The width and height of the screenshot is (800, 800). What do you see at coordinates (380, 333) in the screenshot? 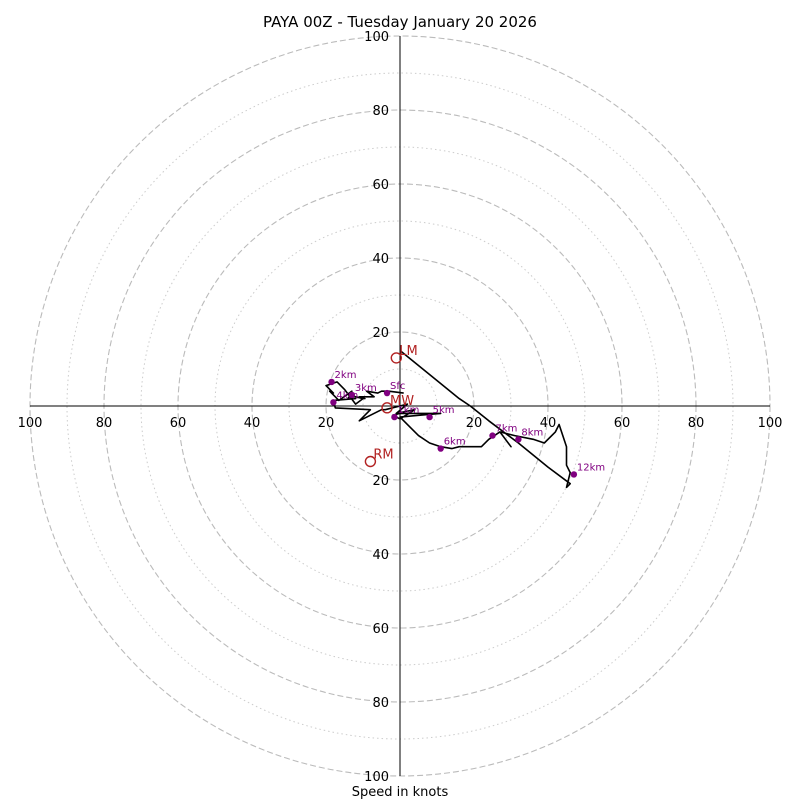
I see `tick-label-north-20: 20` at bounding box center [380, 333].